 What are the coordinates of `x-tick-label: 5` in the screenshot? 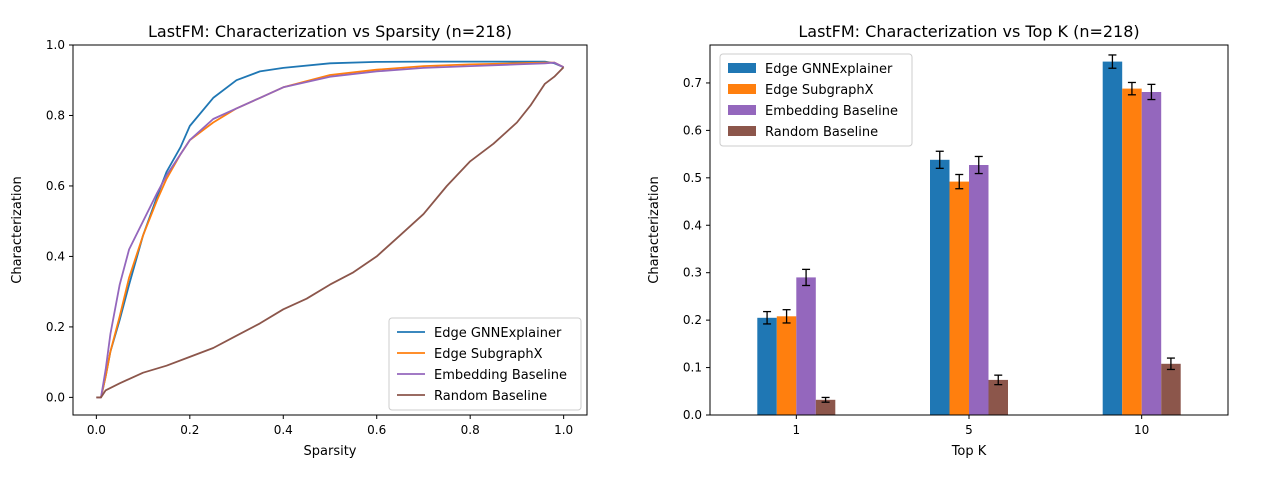 It's located at (969, 430).